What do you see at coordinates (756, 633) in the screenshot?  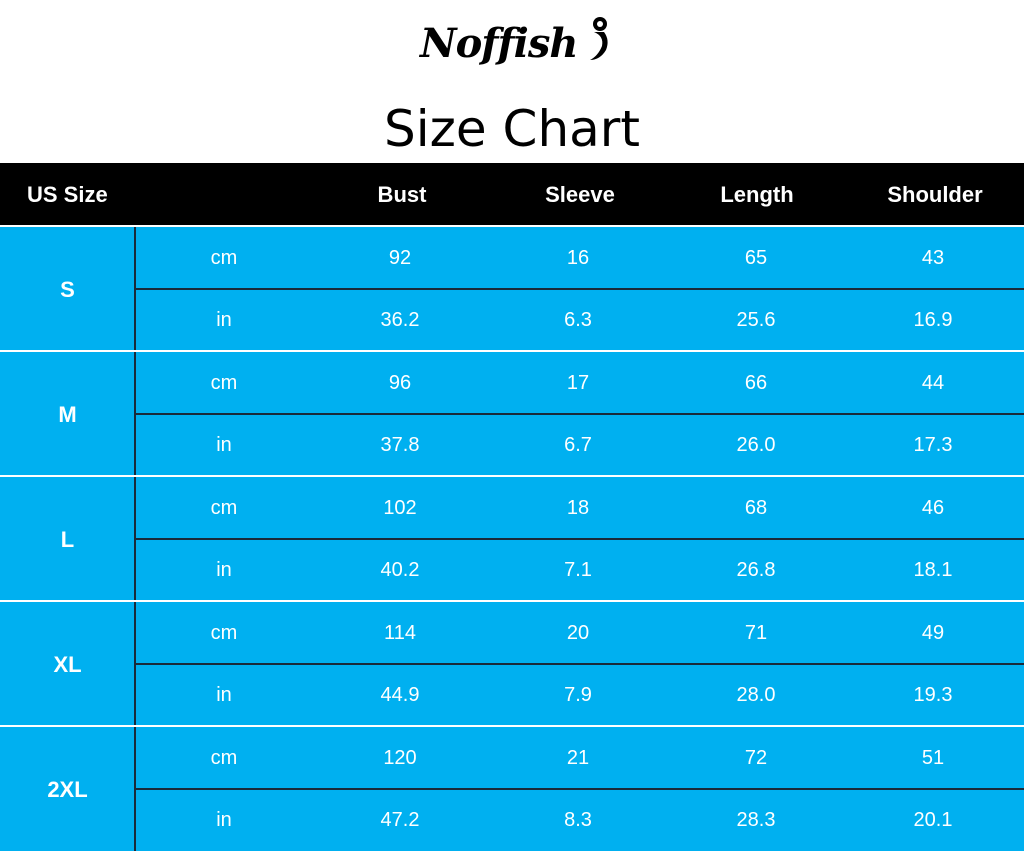 I see `value-cell: 71` at bounding box center [756, 633].